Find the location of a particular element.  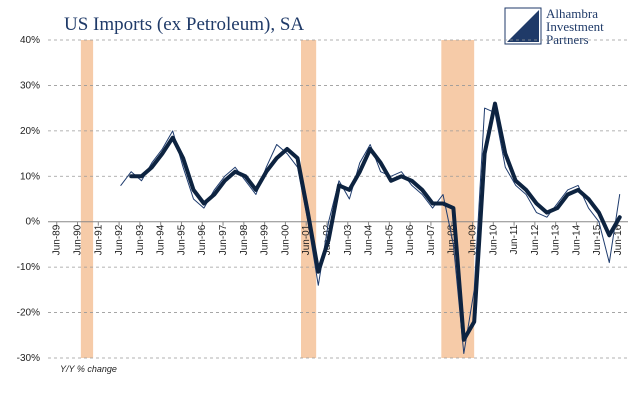

x-tick-label: Jun-94 is located at coordinates (161, 239).